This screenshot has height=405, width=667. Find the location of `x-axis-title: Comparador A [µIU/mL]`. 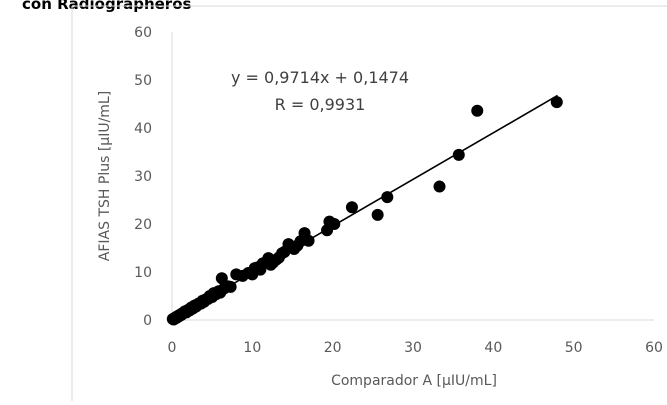

x-axis-title: Comparador A [µIU/mL] is located at coordinates (414, 381).